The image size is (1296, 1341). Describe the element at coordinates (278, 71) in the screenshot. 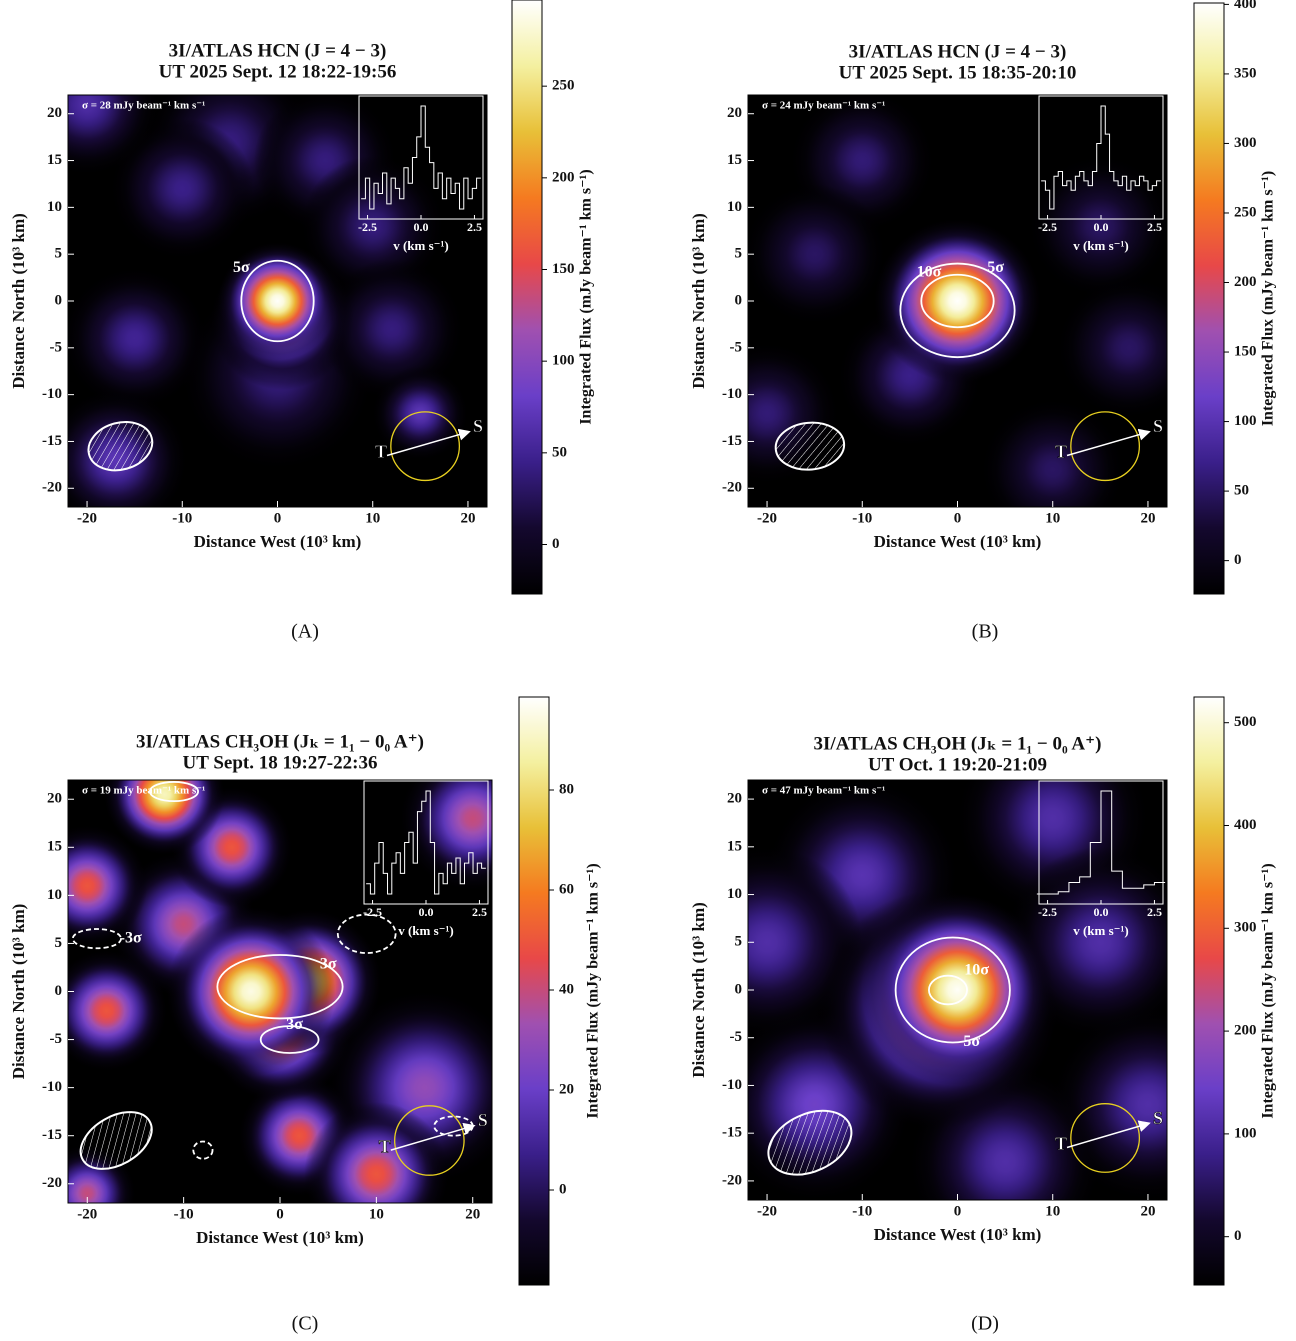

I see `chart-subtitle: UT 2025 Sept. 12 18:22-19:56` at that location.